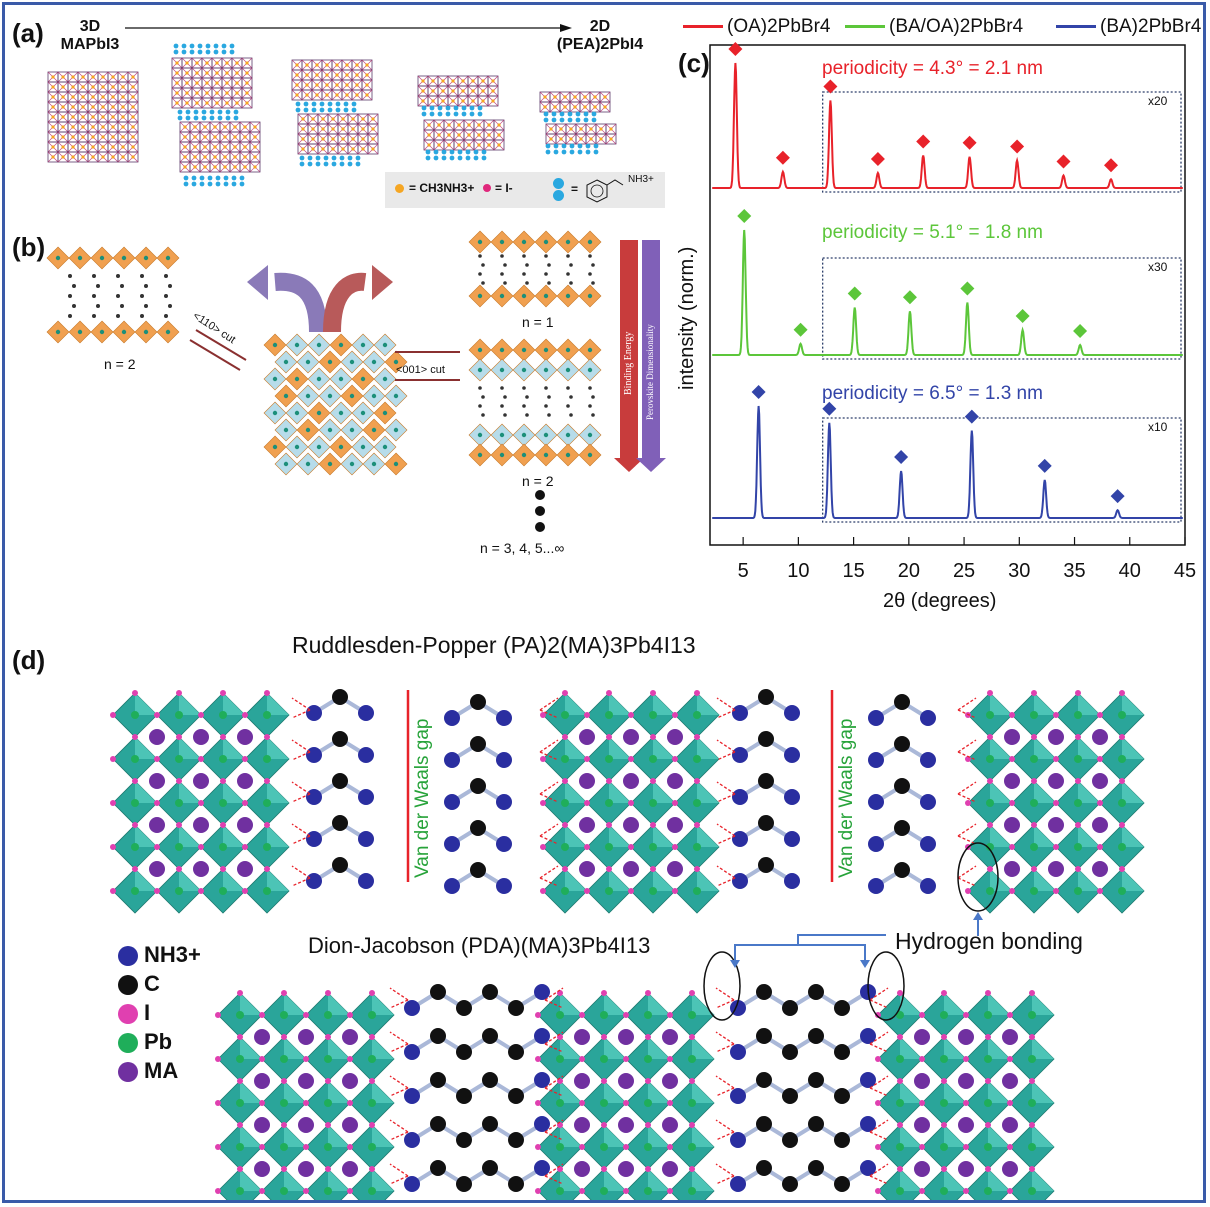 This screenshot has height=1207, width=1210. I want to click on c-periodicity-ba-oa: periodicity = 5.1° = 1.8 nm, so click(932, 232).